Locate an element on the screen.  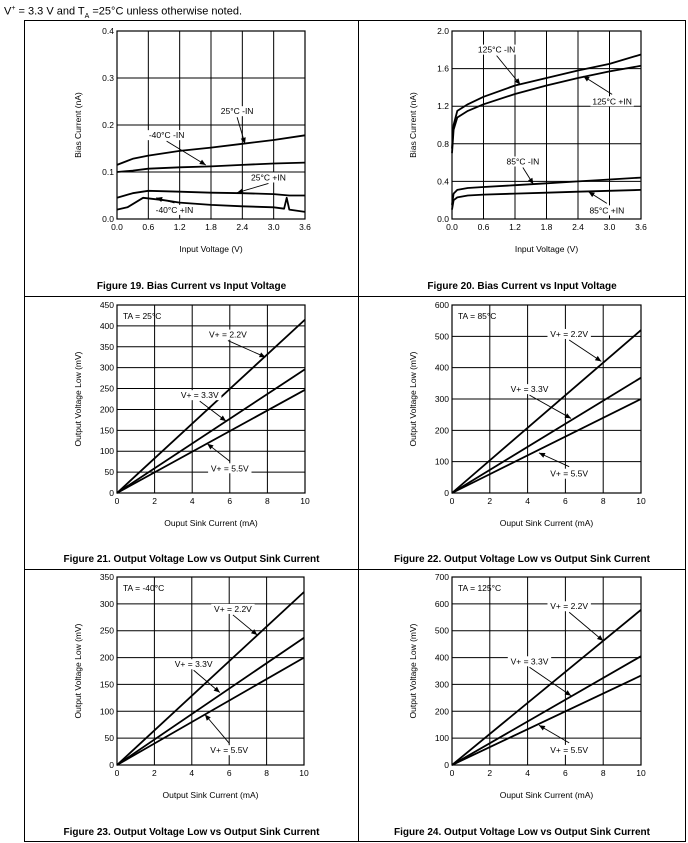
y-tick-label: 2.0 is located at coordinates (443, 31).